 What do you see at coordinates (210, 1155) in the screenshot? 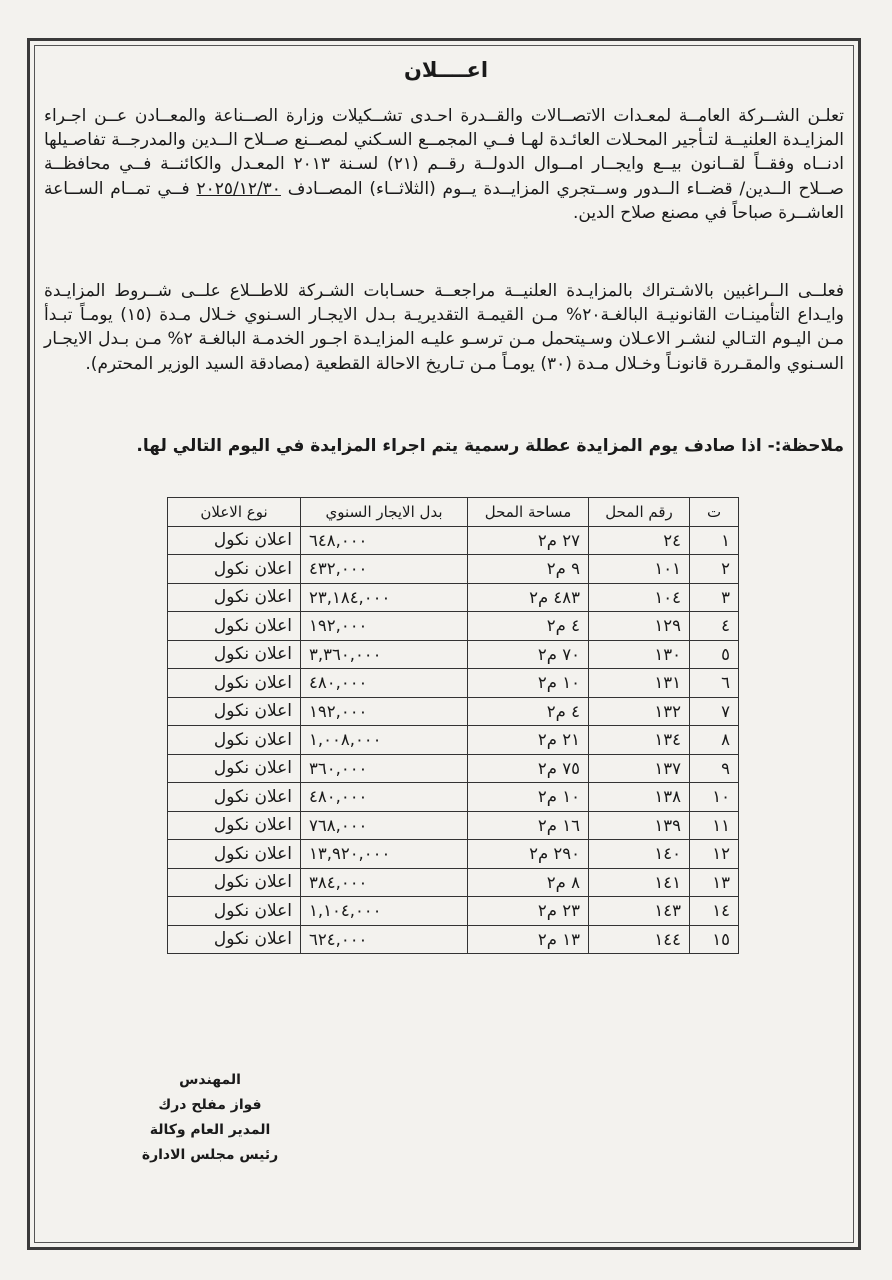
I see `signature-board: رئيس مجلس الادارة` at bounding box center [210, 1155].